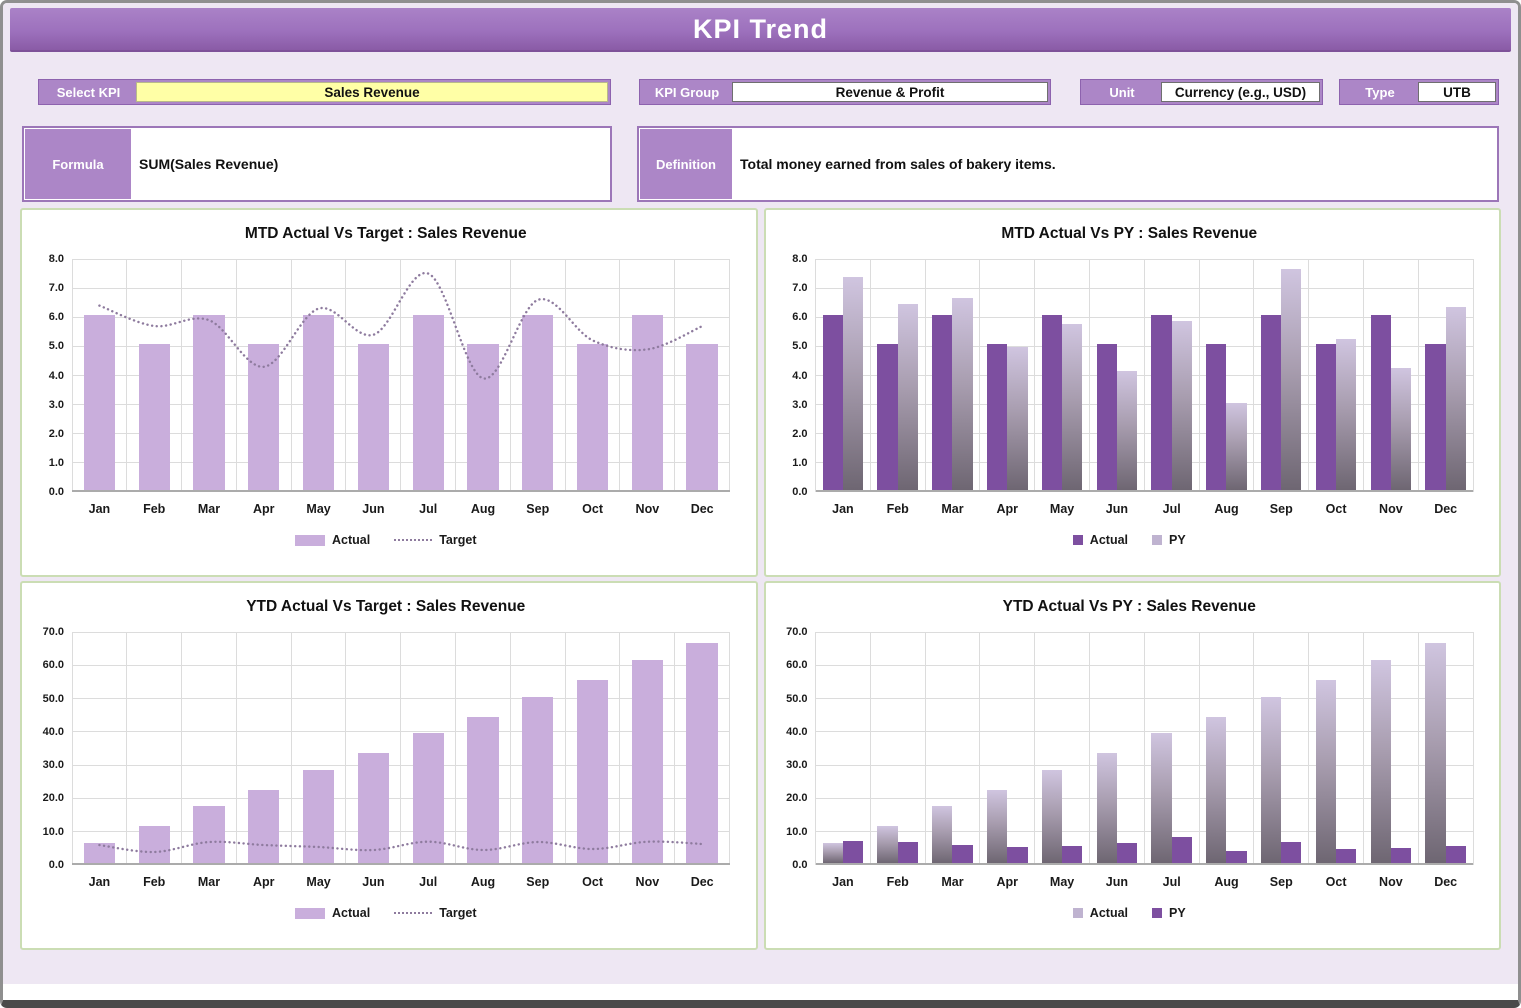 The height and width of the screenshot is (1008, 1521). Describe the element at coordinates (1144, 864) in the screenshot. I see `x-axis-line` at that location.